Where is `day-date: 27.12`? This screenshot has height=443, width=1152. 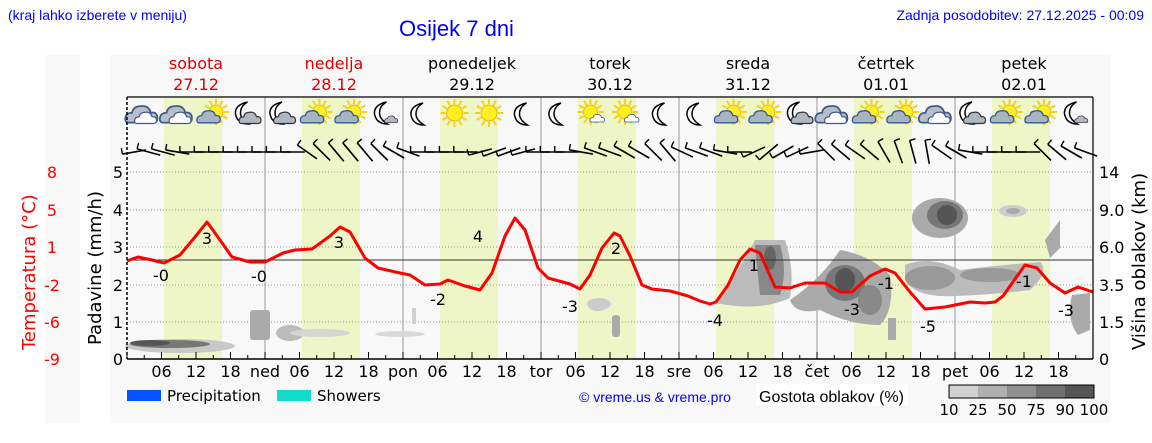
day-date: 27.12 is located at coordinates (196, 84).